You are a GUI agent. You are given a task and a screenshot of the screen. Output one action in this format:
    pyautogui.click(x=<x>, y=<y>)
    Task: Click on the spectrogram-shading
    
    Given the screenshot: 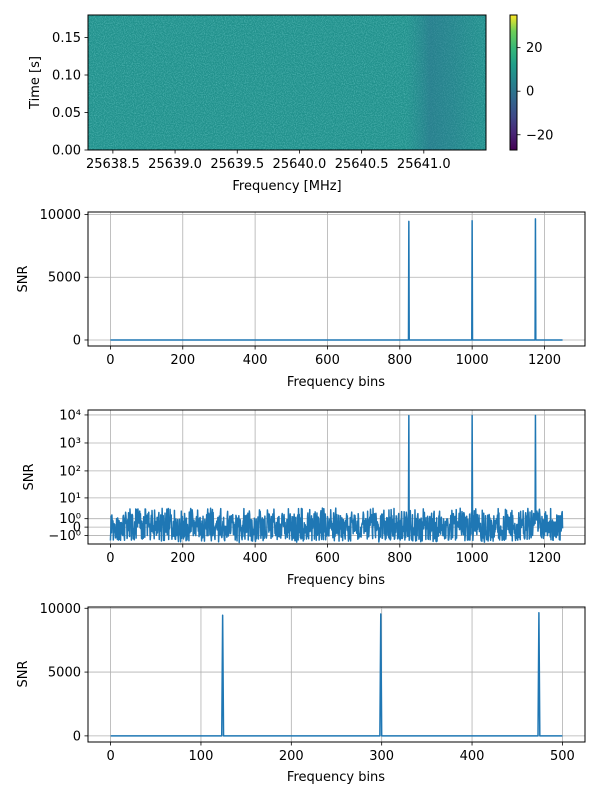 What is the action you would take?
    pyautogui.click(x=287, y=82)
    